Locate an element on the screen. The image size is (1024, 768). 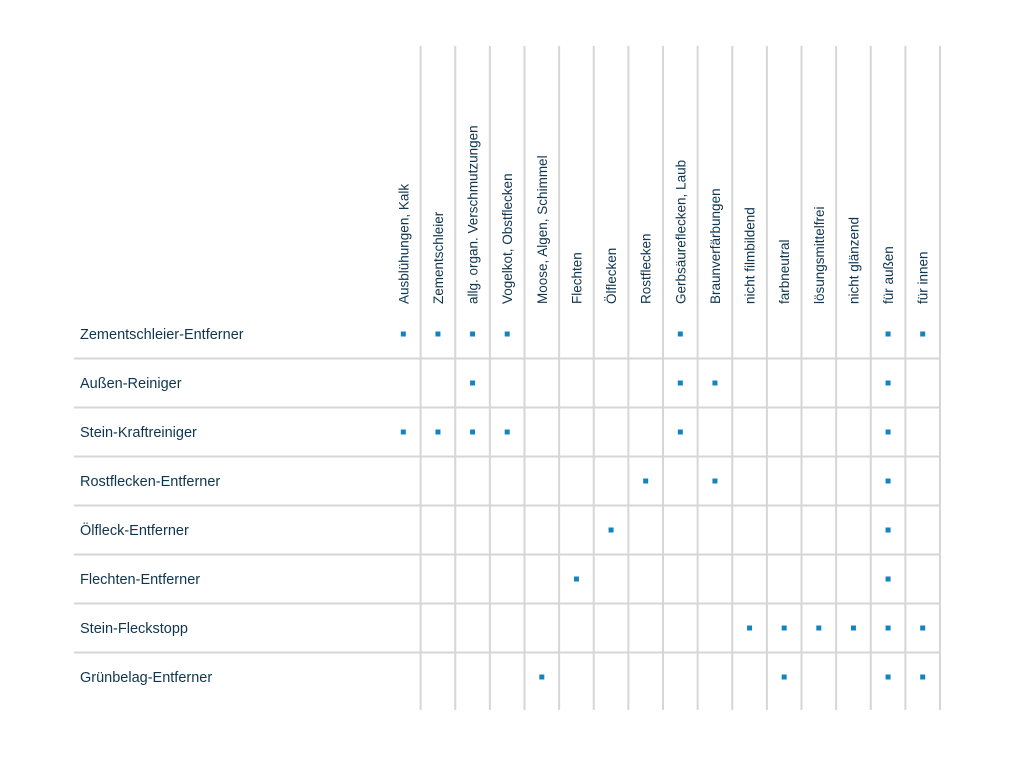
column-header: nicht glänzend is located at coordinates (853, 260).